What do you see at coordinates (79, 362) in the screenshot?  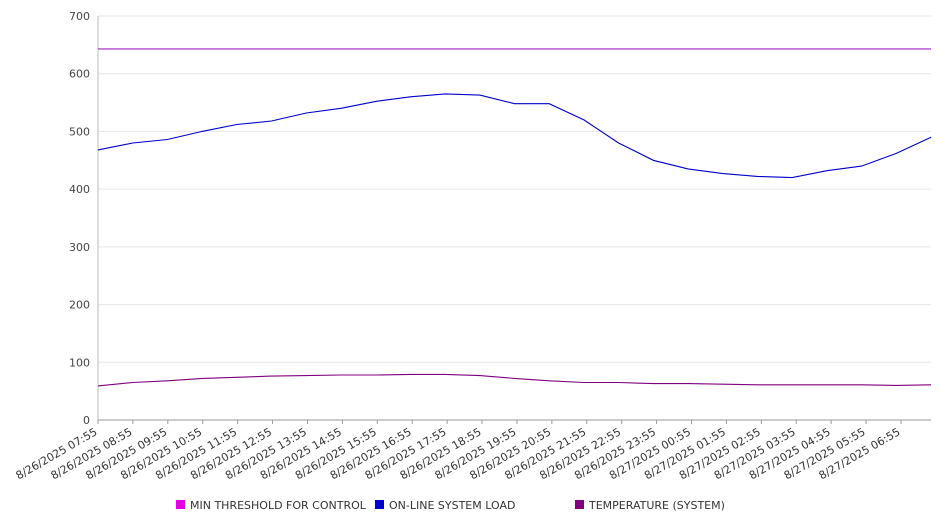 I see `y-tick-label: 100` at bounding box center [79, 362].